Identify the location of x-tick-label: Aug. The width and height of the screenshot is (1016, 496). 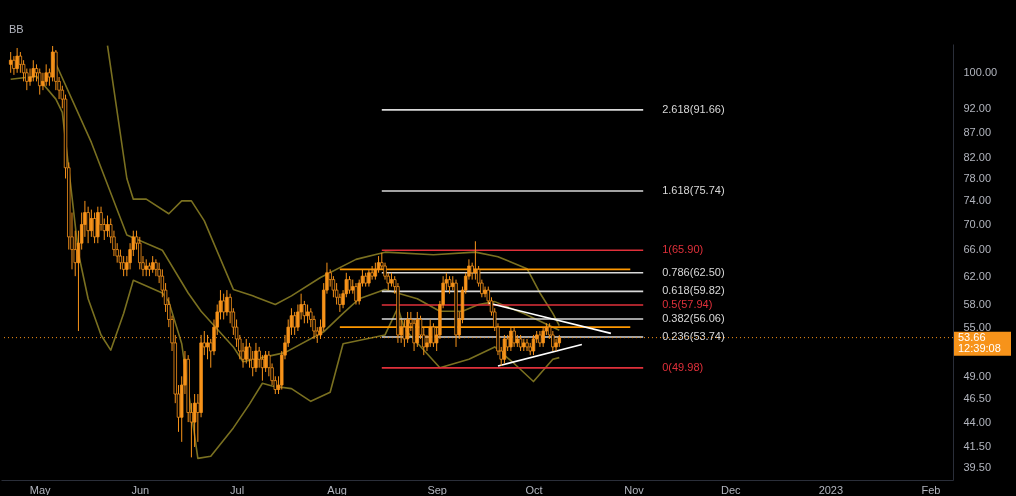
(337, 489).